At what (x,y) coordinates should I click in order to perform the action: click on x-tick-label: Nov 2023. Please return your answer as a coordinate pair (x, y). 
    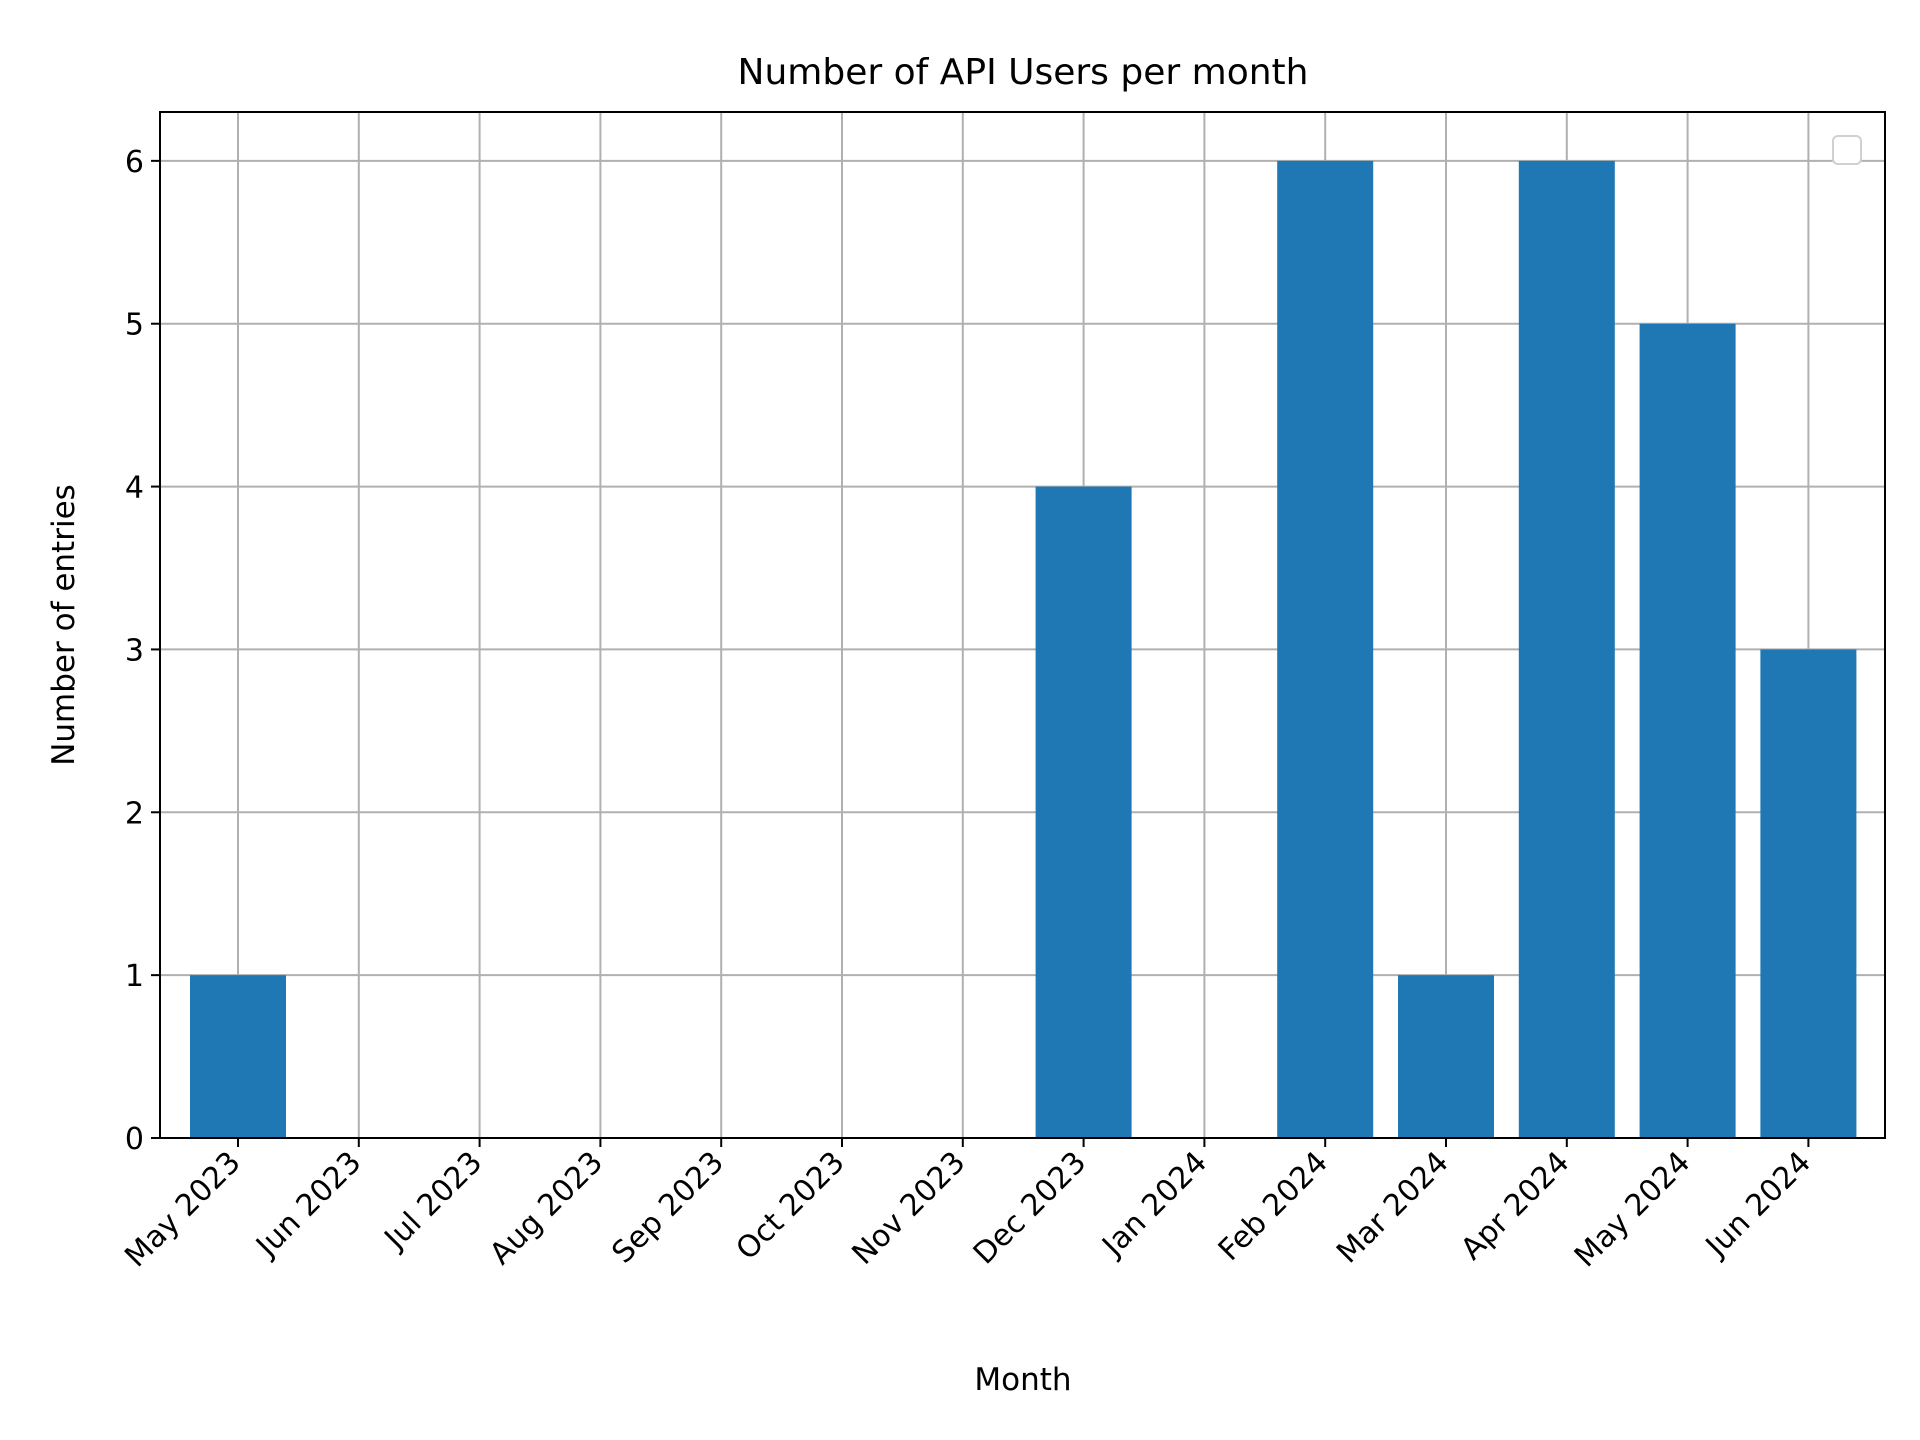
    Looking at the image, I should click on (909, 1208).